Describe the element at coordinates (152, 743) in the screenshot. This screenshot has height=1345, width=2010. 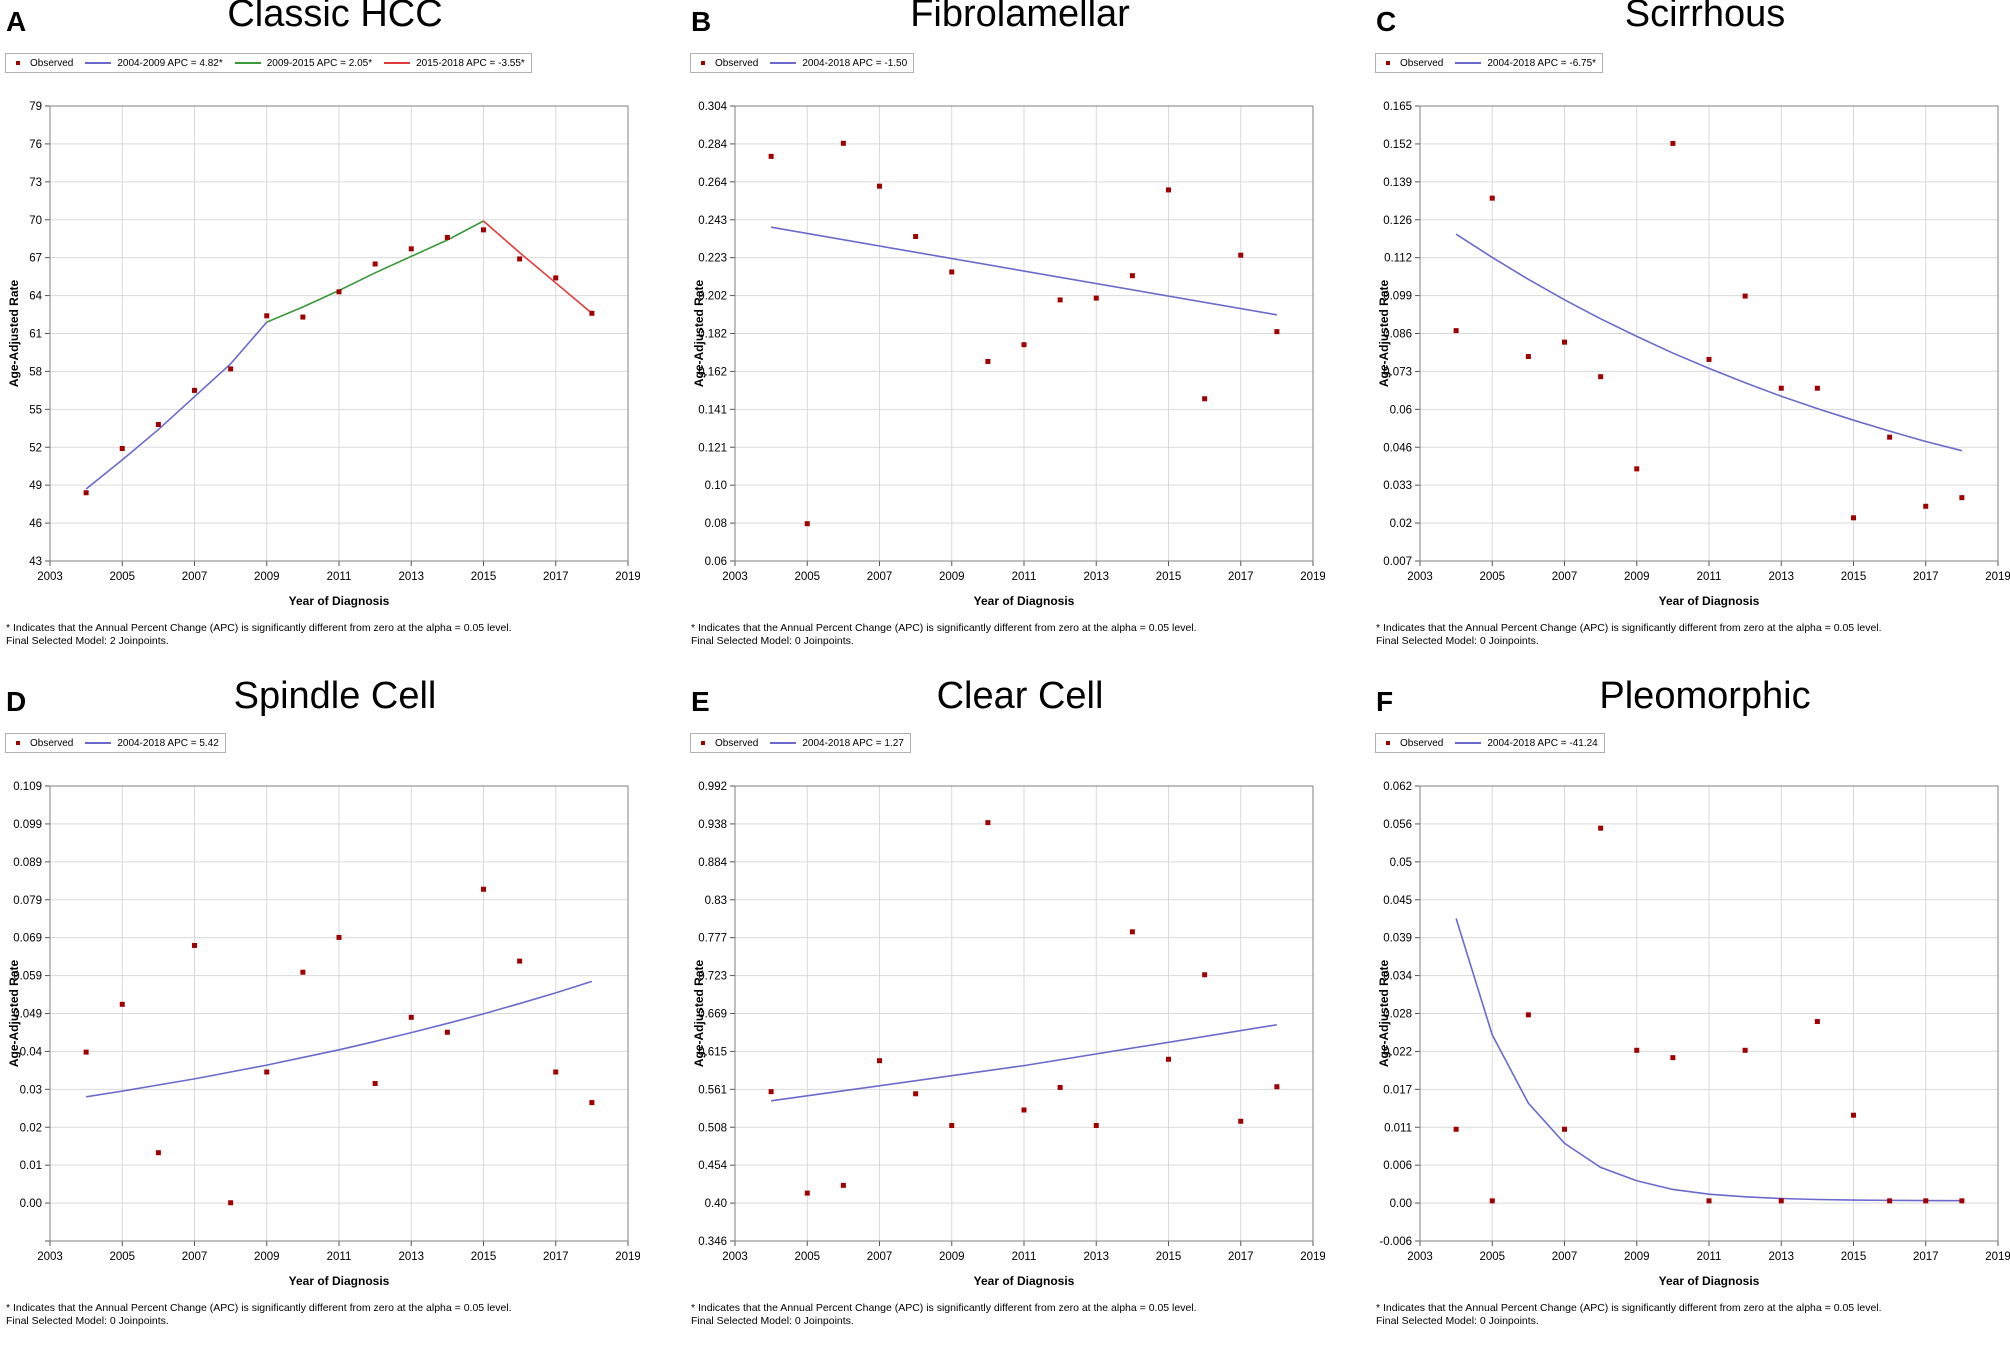
I see `legend-item-trend: 2004-2018 APC = 5.42` at that location.